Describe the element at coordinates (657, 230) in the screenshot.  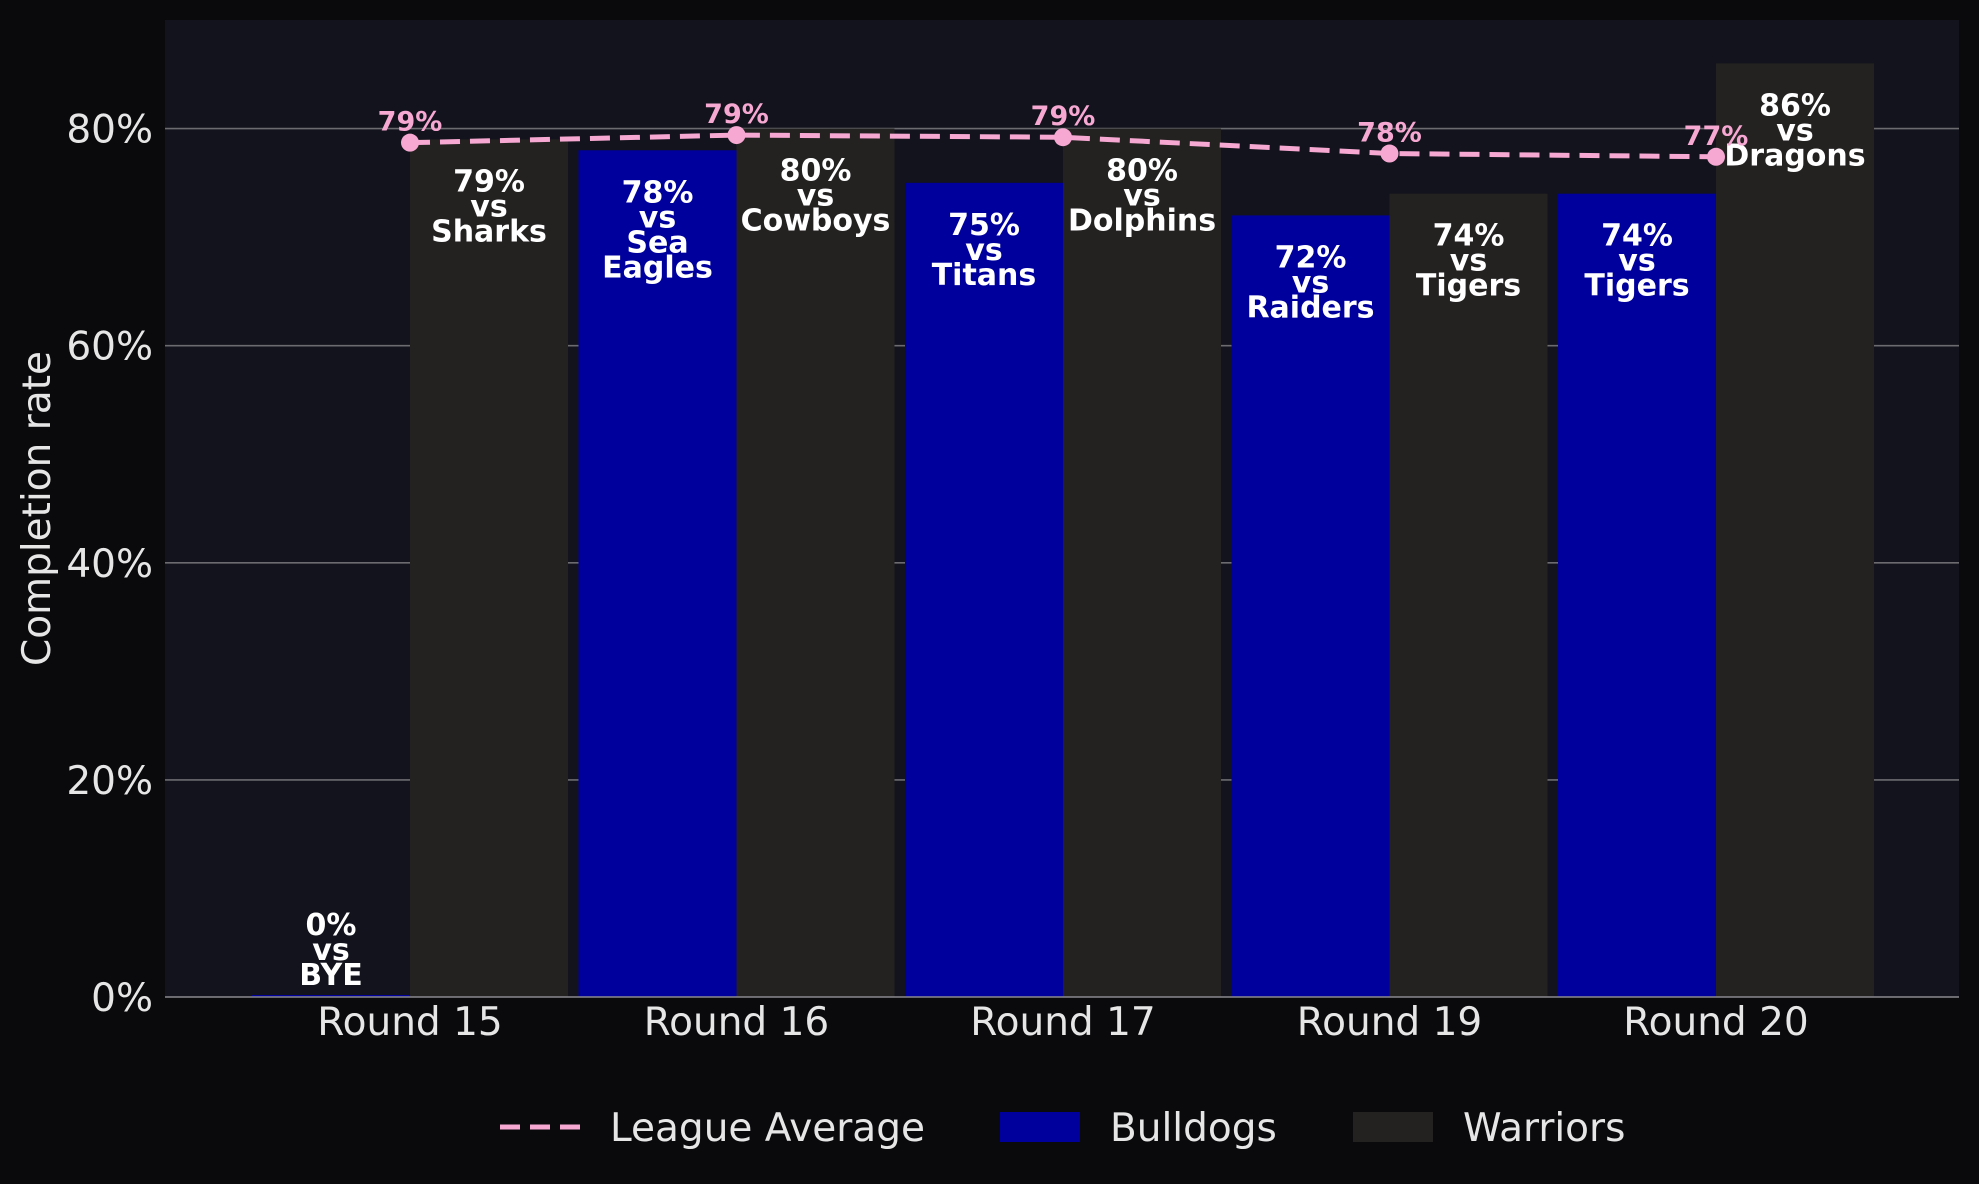
I see `bar-data-label: 78% vs Sea Eagles` at that location.